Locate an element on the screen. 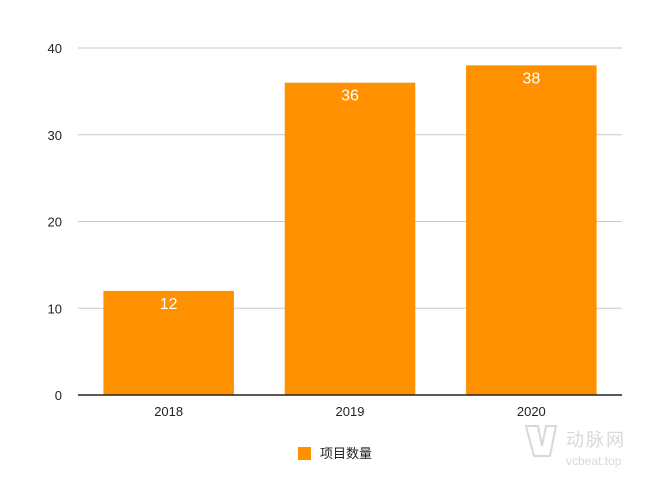 This screenshot has width=665, height=479. x-tick-label: 2020 is located at coordinates (531, 411).